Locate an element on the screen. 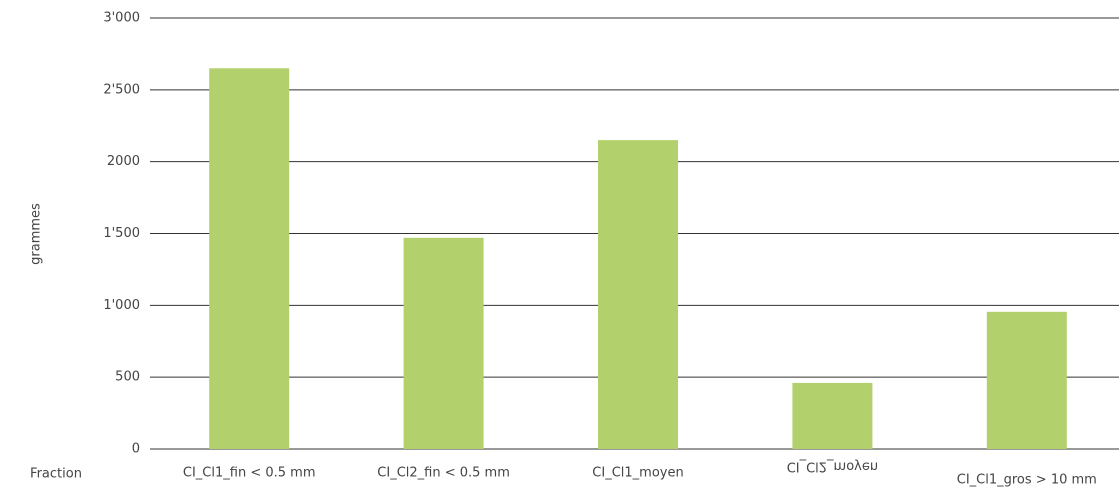 This screenshot has height=491, width=1119. y-tick-label: 0 is located at coordinates (136, 449).